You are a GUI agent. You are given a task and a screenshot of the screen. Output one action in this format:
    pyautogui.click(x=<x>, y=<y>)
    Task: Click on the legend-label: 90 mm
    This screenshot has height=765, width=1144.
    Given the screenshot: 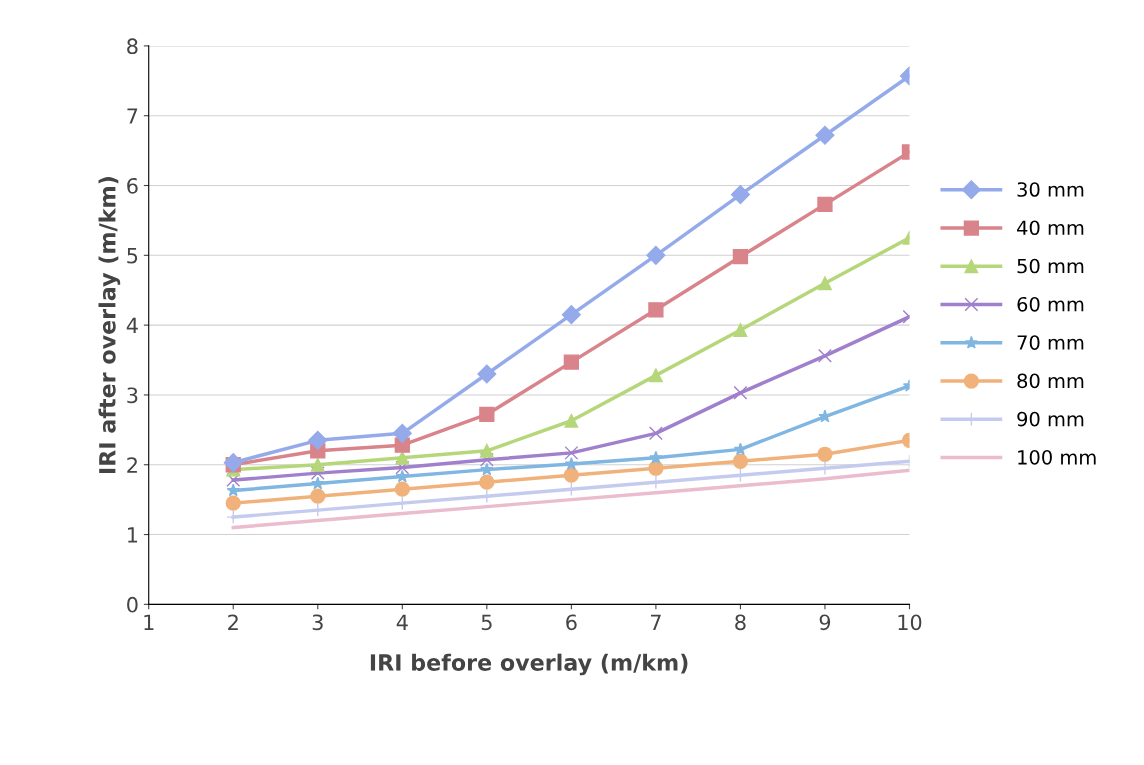 What is the action you would take?
    pyautogui.click(x=1050, y=419)
    